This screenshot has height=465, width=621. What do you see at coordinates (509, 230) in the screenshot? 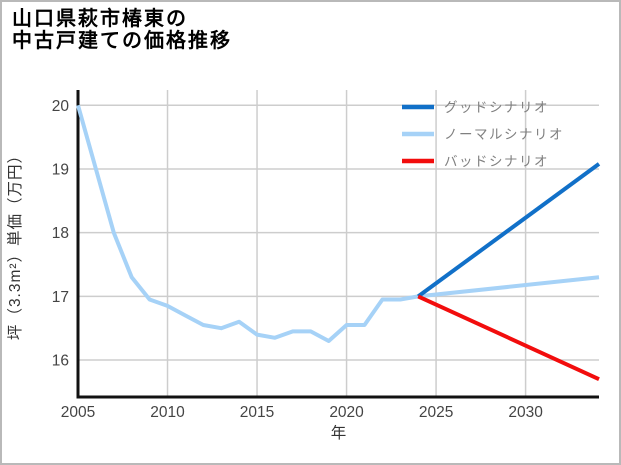
I see `series-line-good-scenario` at bounding box center [509, 230].